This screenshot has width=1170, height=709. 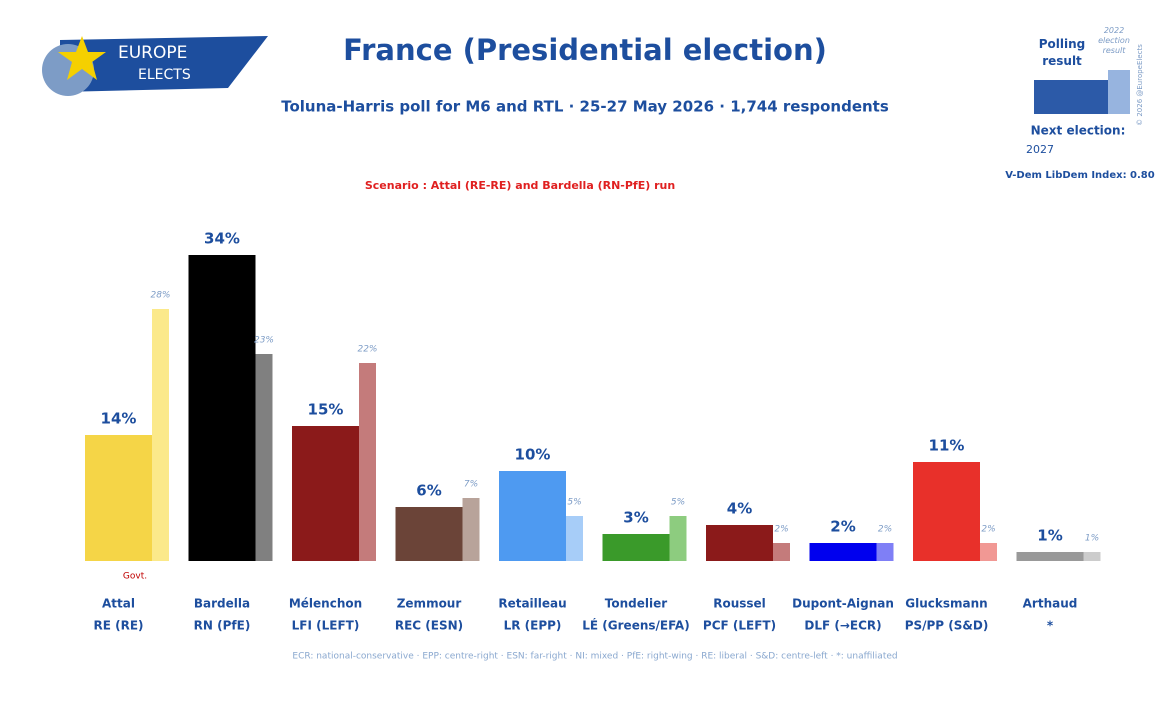 What do you see at coordinates (533, 626) in the screenshot?
I see `x-tick-label: LR (EPP)` at bounding box center [533, 626].